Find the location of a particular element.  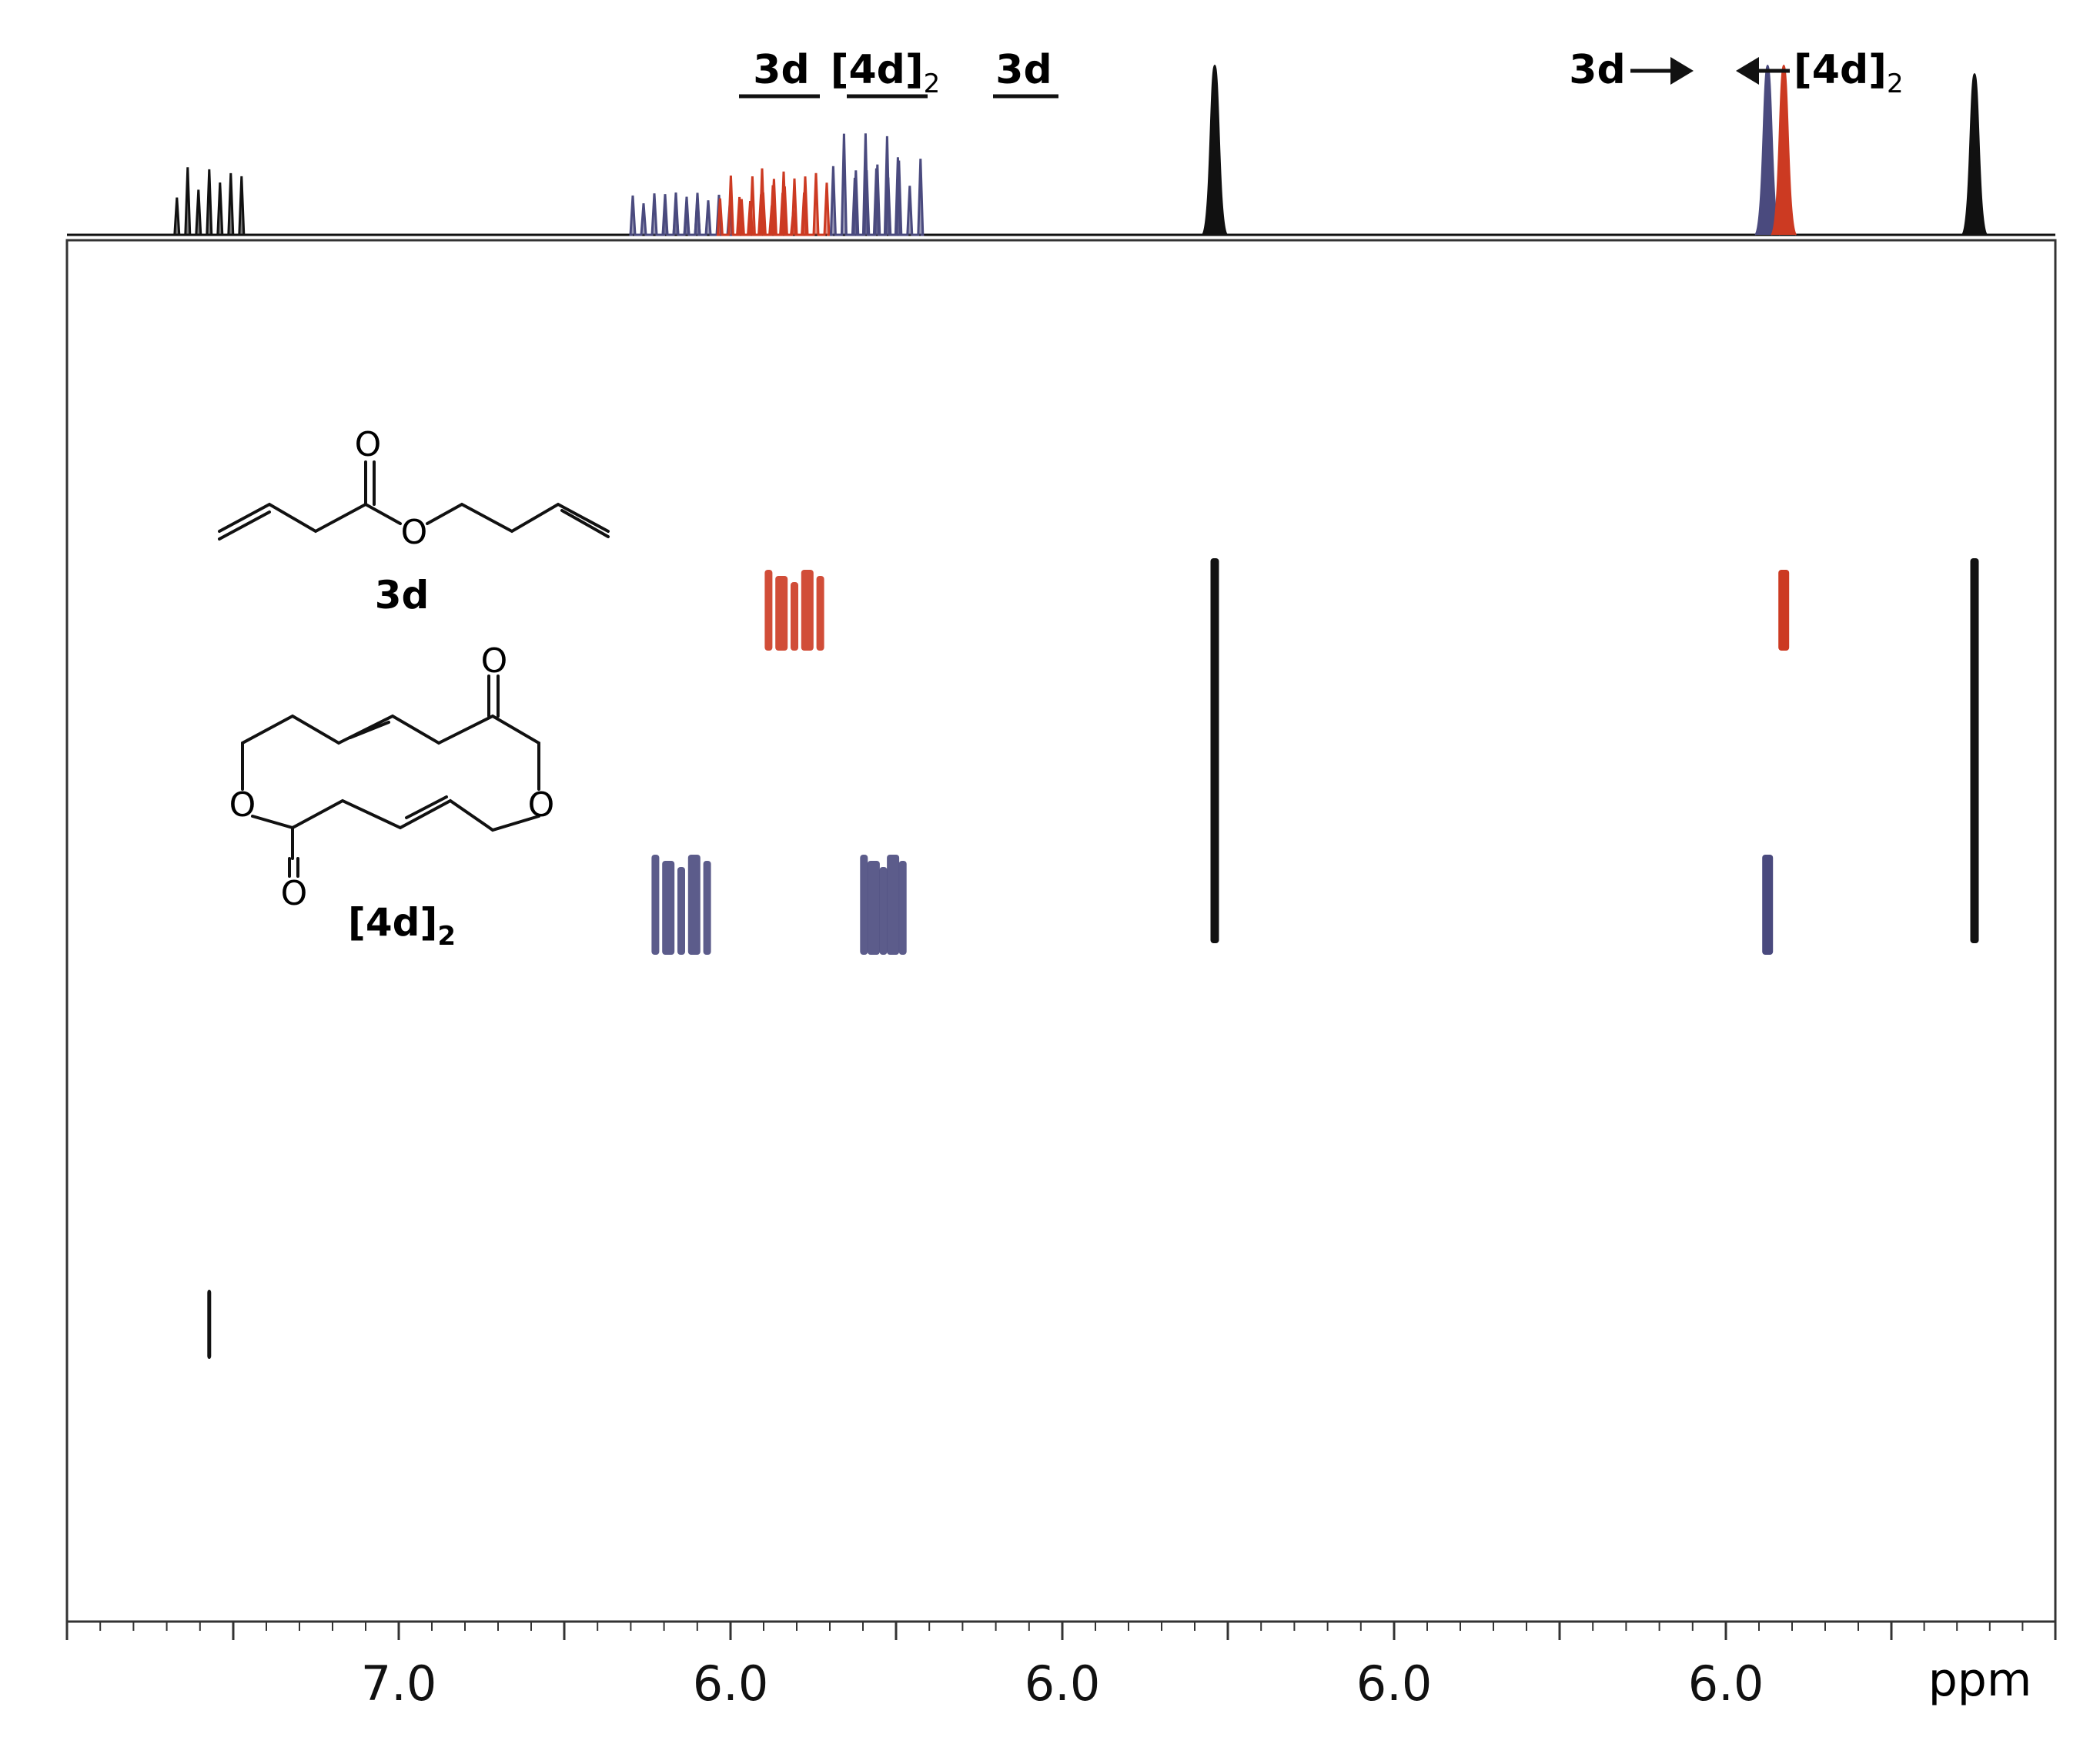

x-tick-label-0: 7.0 is located at coordinates (399, 1683).